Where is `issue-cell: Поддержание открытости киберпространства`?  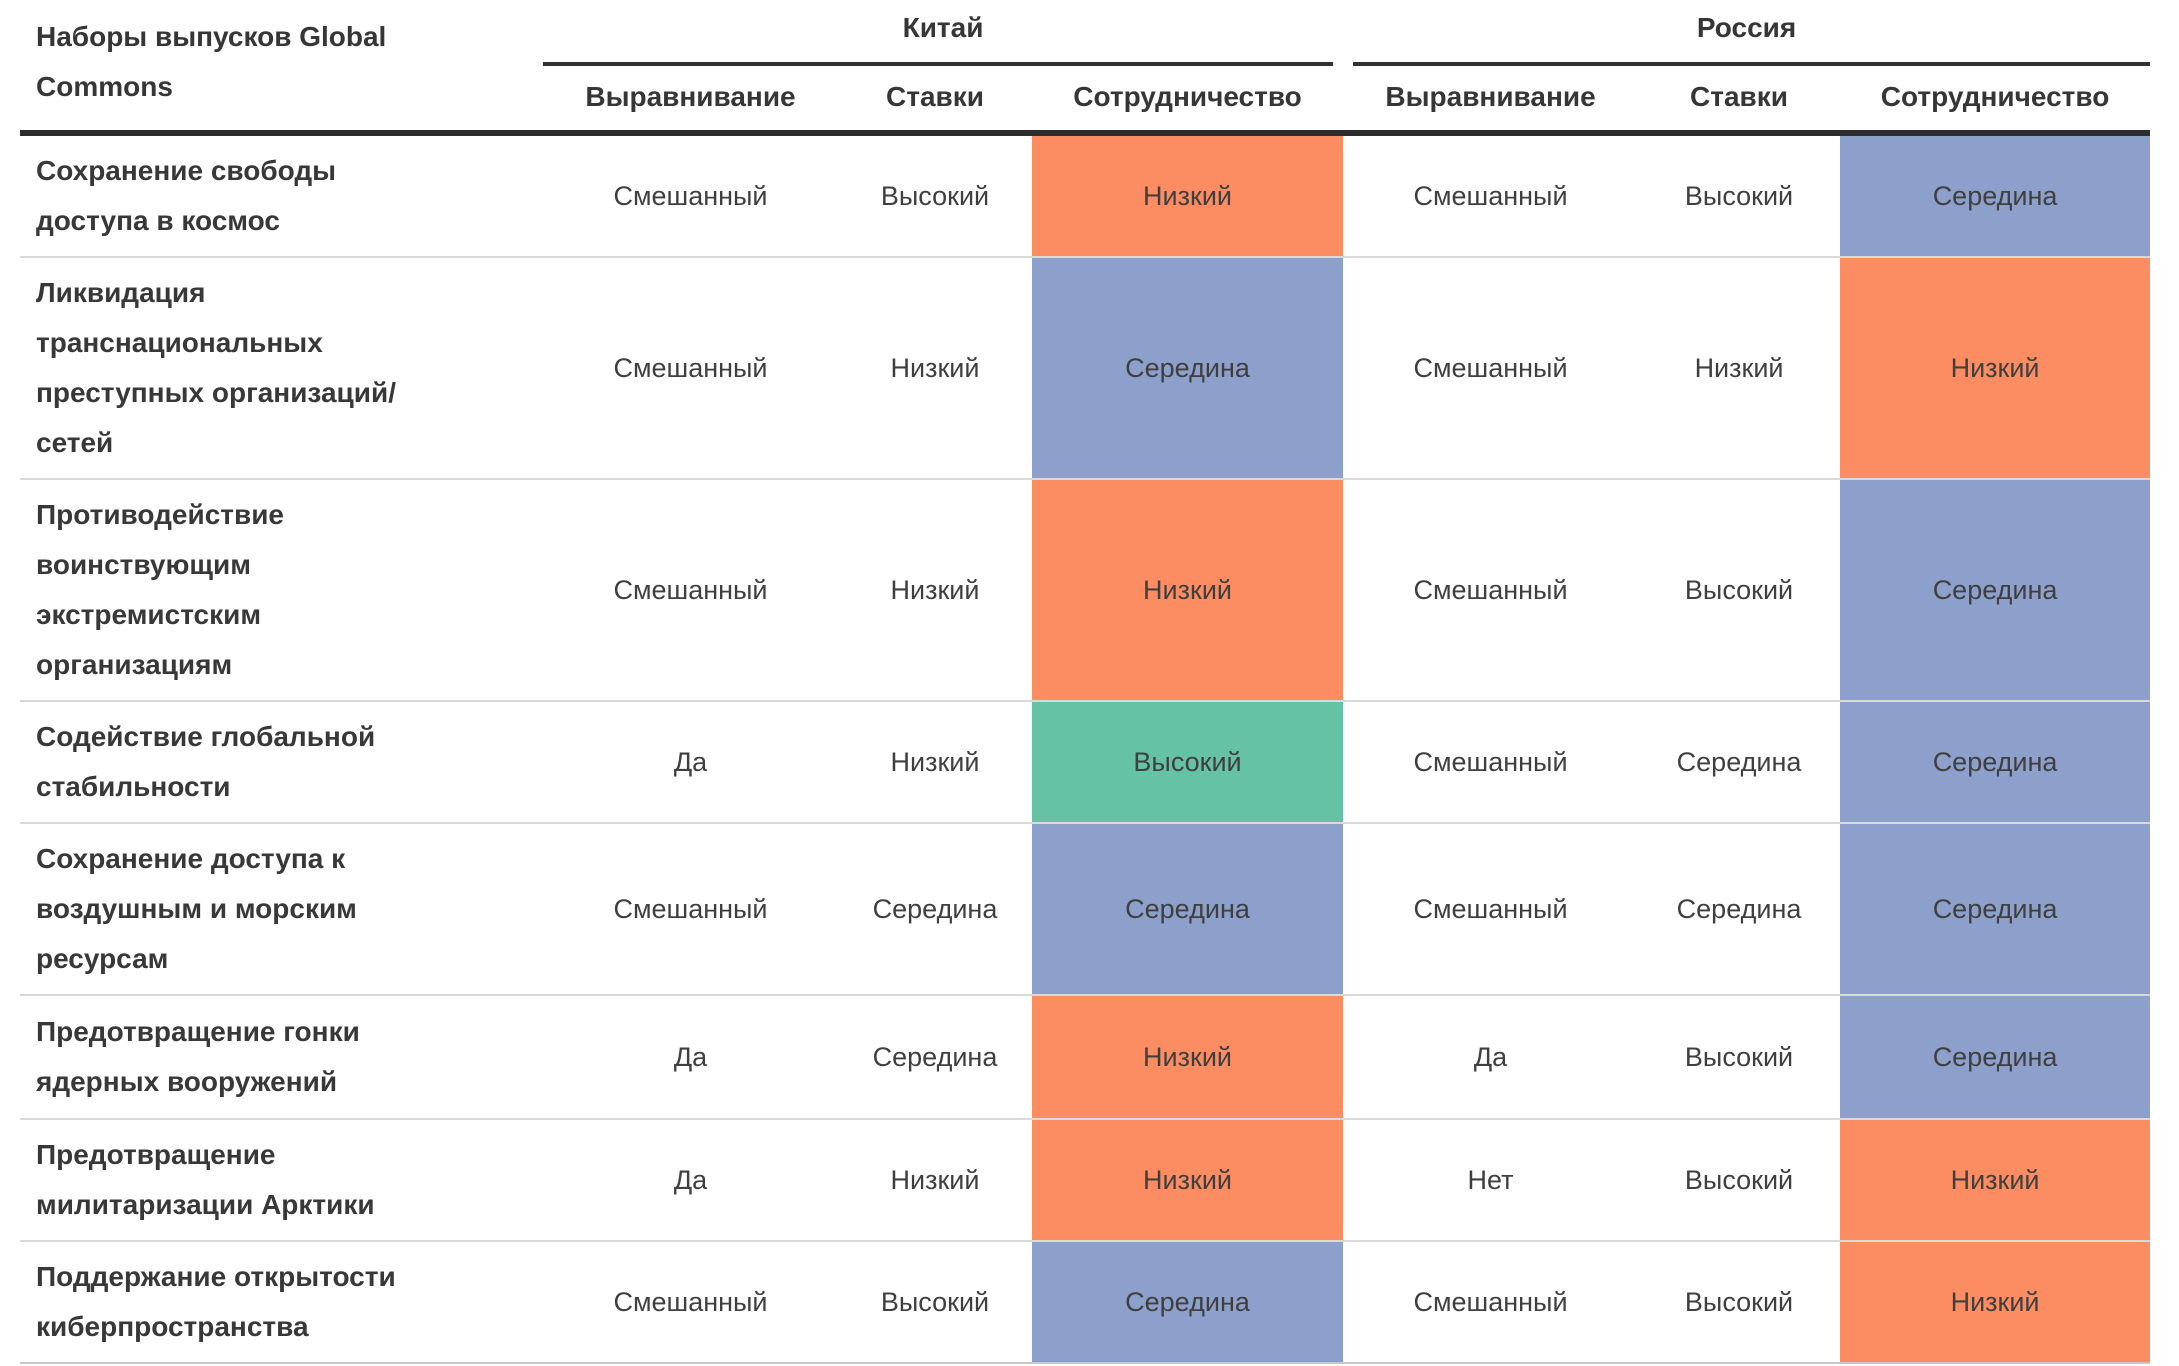 issue-cell: Поддержание открытости киберпространства is located at coordinates (281, 1302).